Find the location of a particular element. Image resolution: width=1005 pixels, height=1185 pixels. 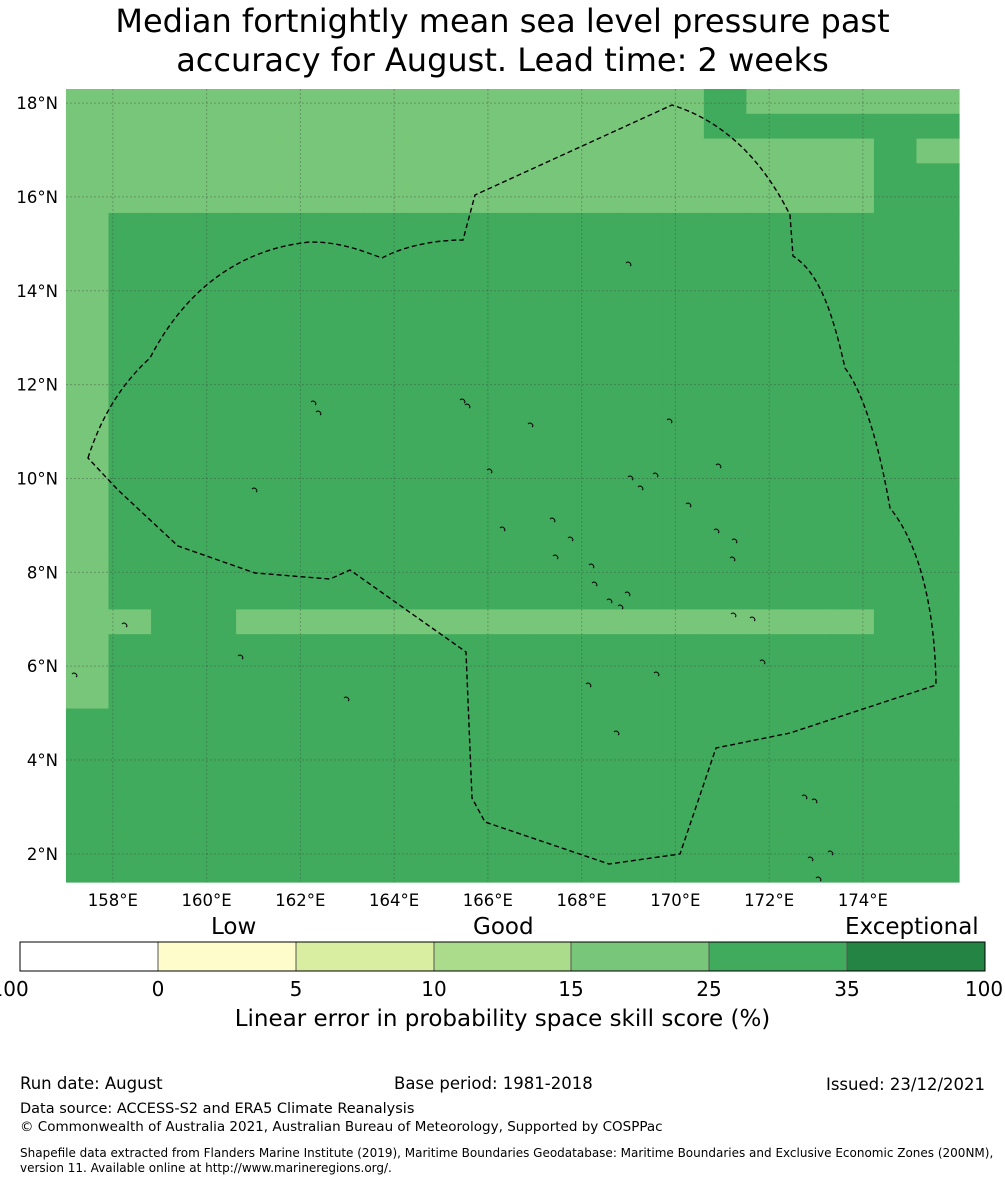

latitude-label: 2°N is located at coordinates (42, 854).